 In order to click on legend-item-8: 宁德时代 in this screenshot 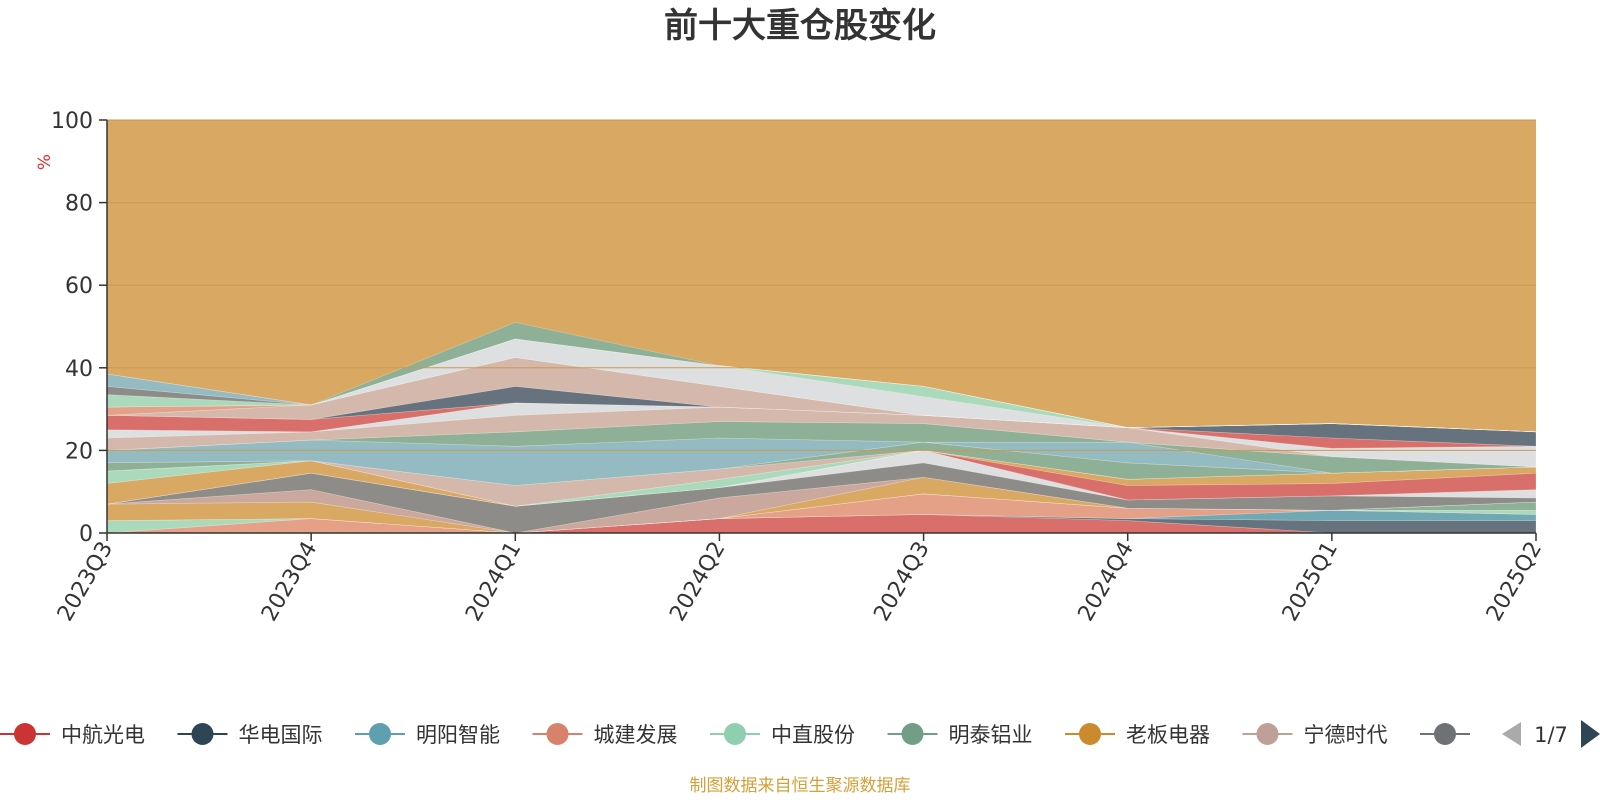, I will do `click(1315, 735)`.